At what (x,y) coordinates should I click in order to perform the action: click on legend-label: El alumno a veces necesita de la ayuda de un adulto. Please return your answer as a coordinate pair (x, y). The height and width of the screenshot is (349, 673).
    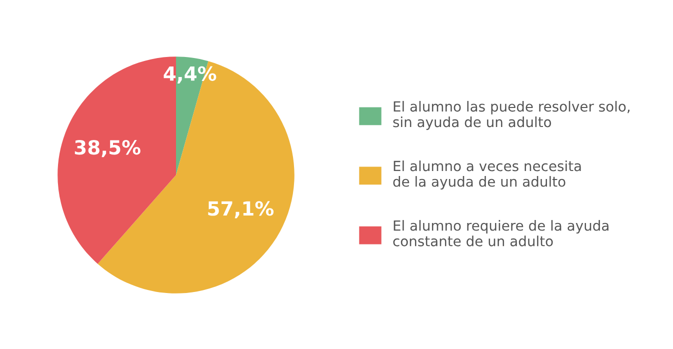
    Looking at the image, I should click on (487, 175).